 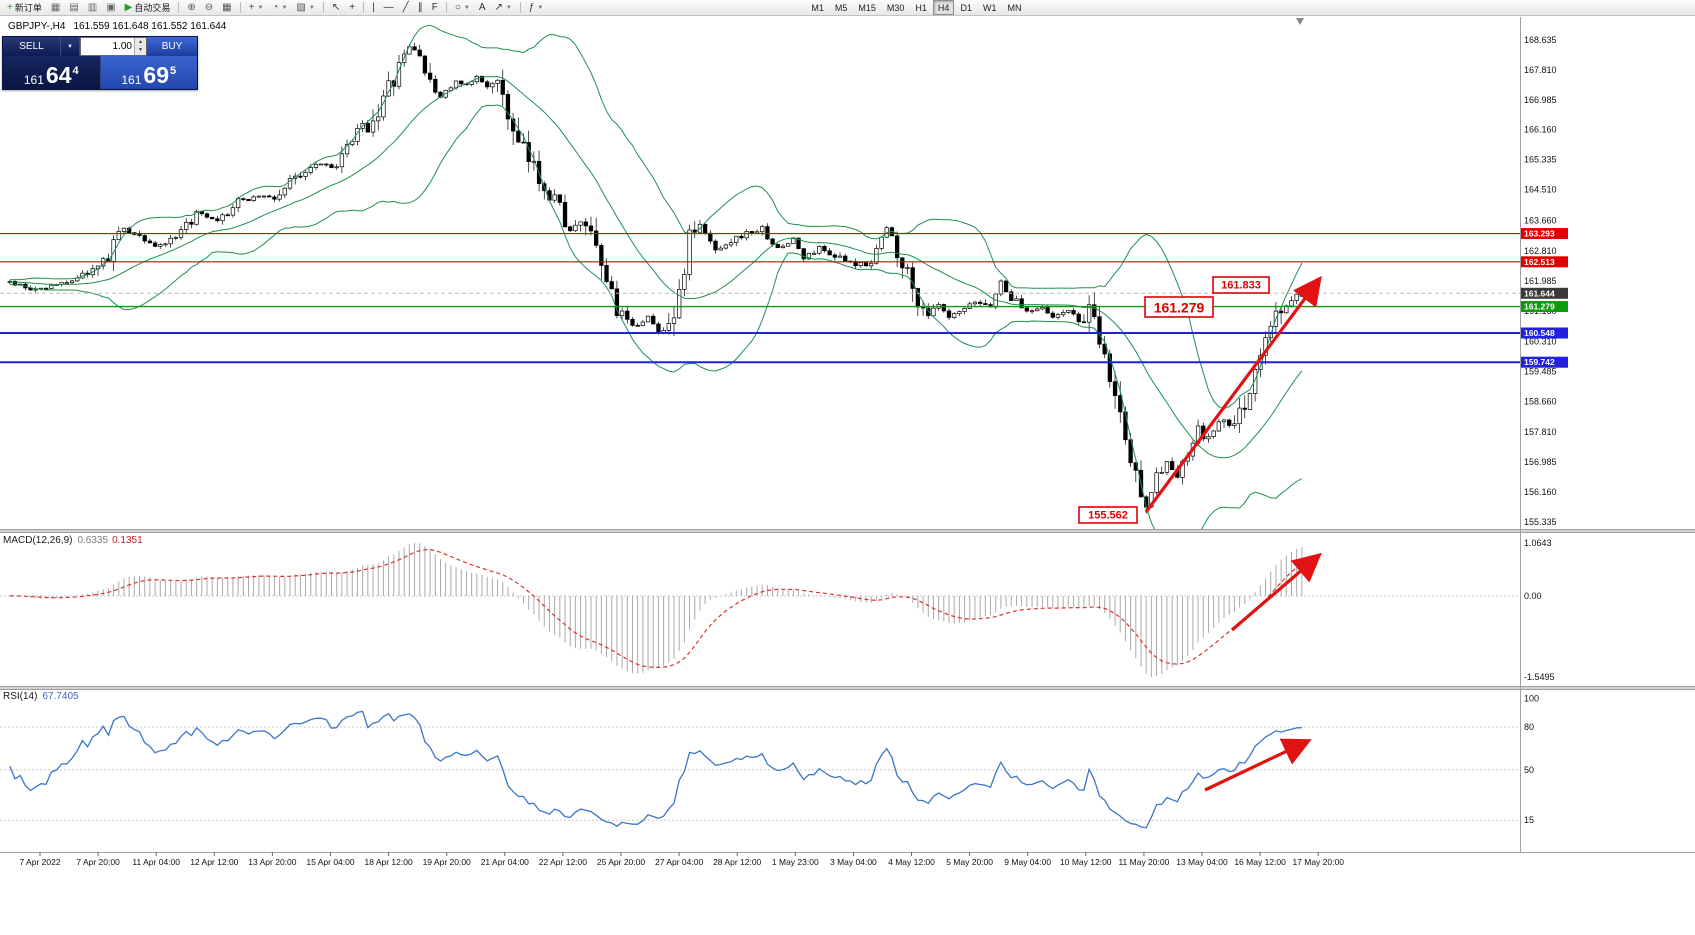 I want to click on data-window-icon-glyph: ▤, so click(x=74, y=7).